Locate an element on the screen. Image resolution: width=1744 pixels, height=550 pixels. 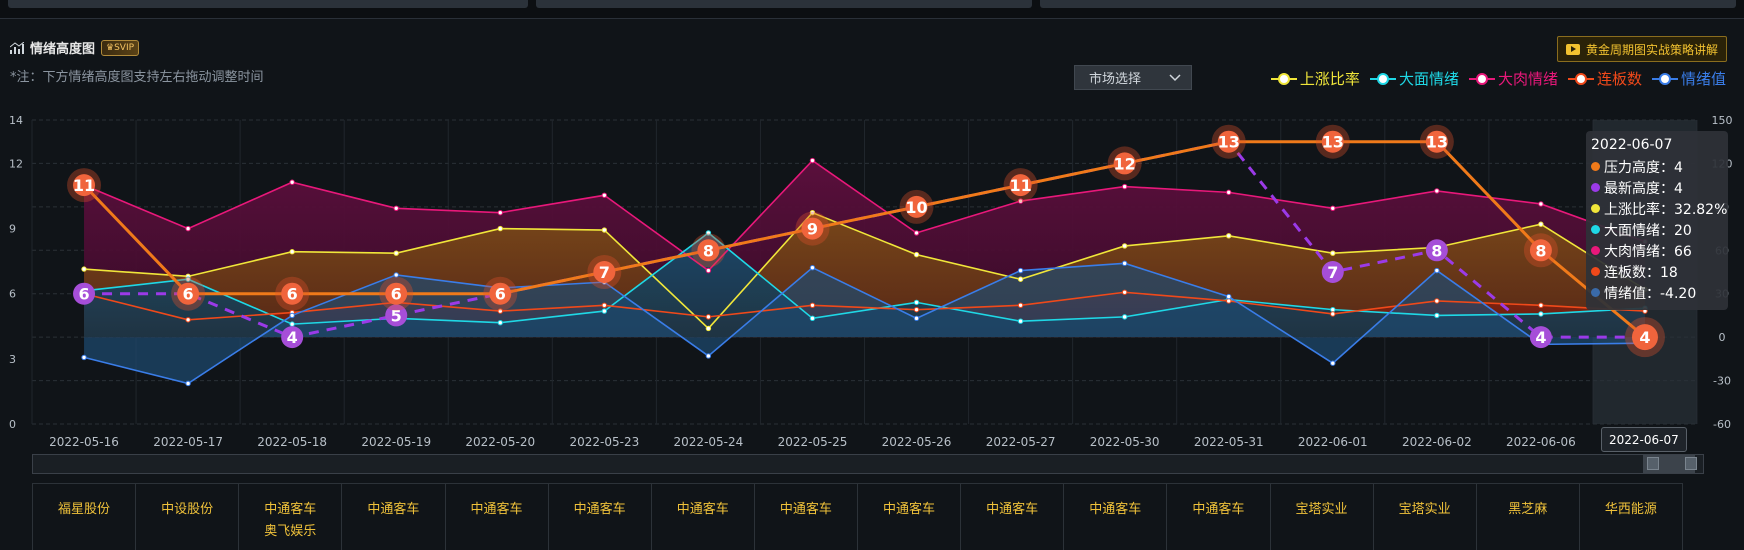
legend-item: 大肉情绪 is located at coordinates (1513, 78).